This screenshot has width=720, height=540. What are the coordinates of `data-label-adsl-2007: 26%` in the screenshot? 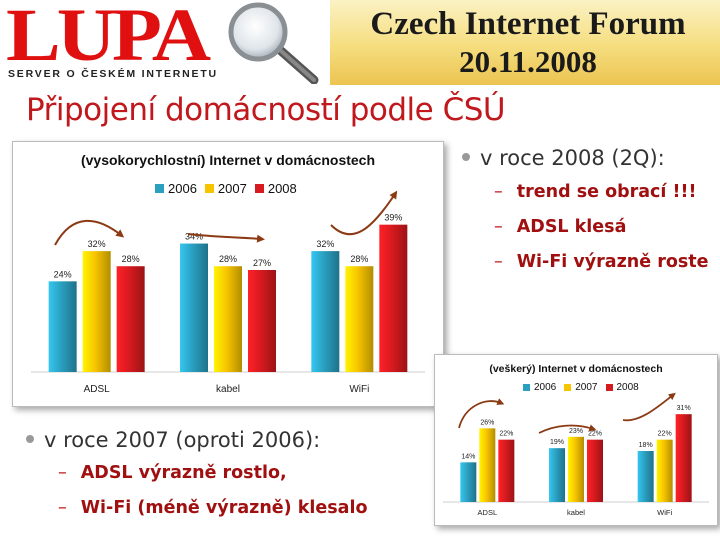 It's located at (487, 422).